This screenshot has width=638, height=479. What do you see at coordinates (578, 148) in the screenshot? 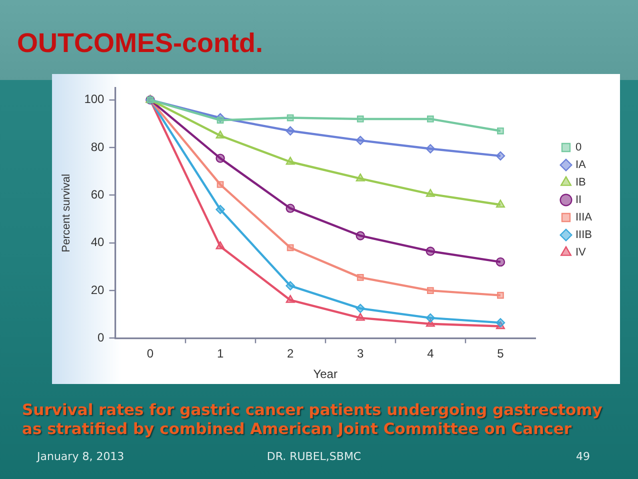
I see `legend-label: 0` at bounding box center [578, 148].